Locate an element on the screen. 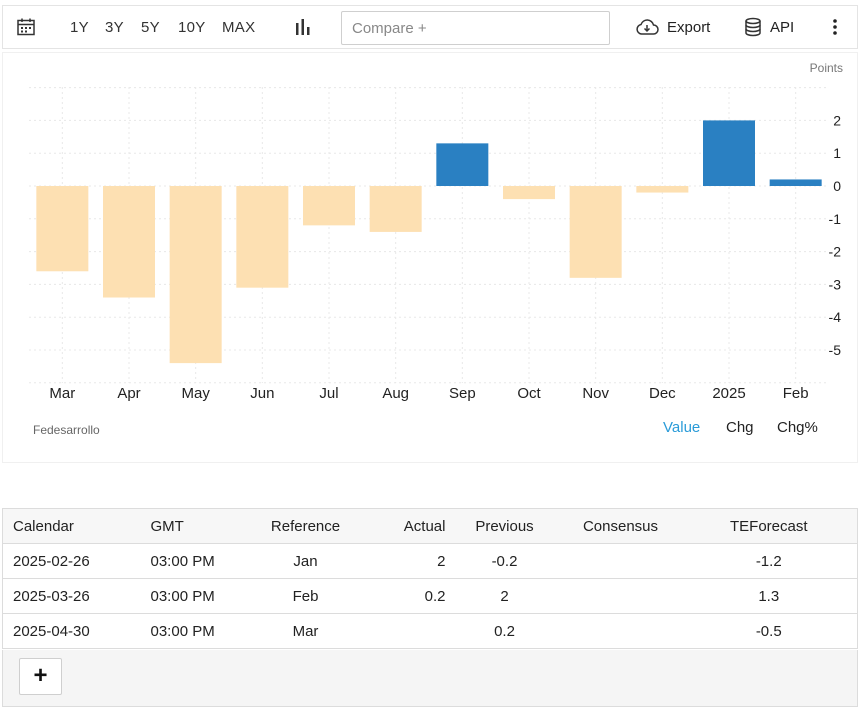 The width and height of the screenshot is (865, 716). range-3y-button: 3Y is located at coordinates (114, 27).